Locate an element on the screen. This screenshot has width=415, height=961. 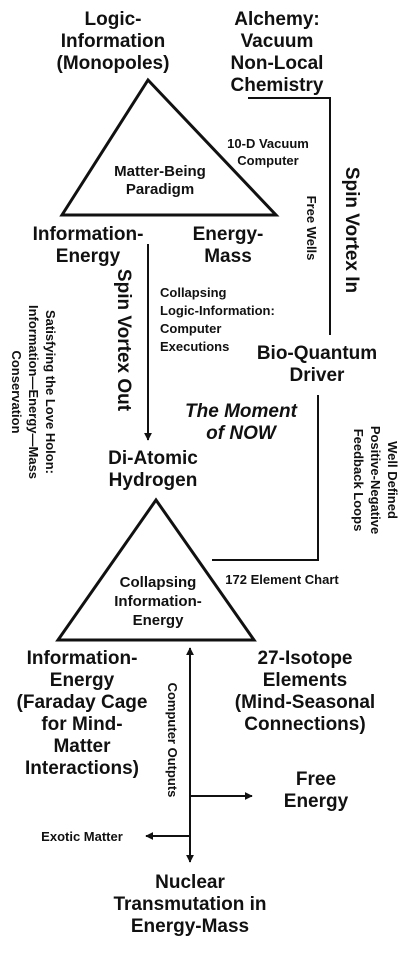
text-line: Connections) is located at coordinates (304, 724).